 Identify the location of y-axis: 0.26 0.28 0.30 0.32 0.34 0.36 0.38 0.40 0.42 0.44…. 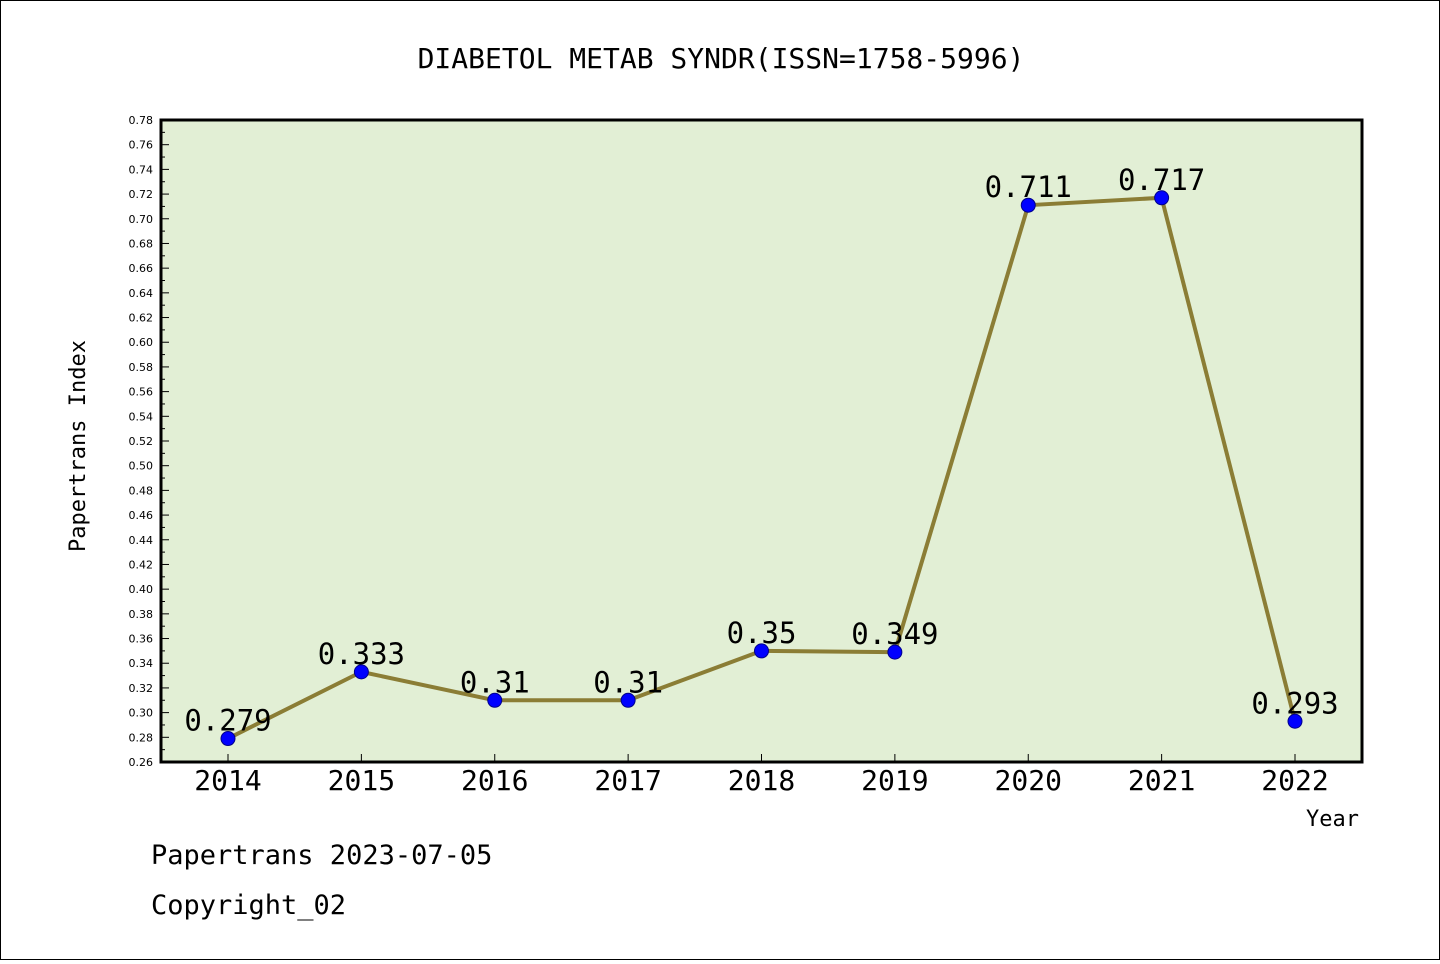
(149, 441).